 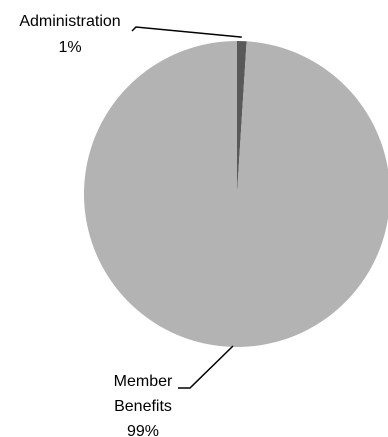 I want to click on leader-line-member-benefits, so click(x=206, y=367).